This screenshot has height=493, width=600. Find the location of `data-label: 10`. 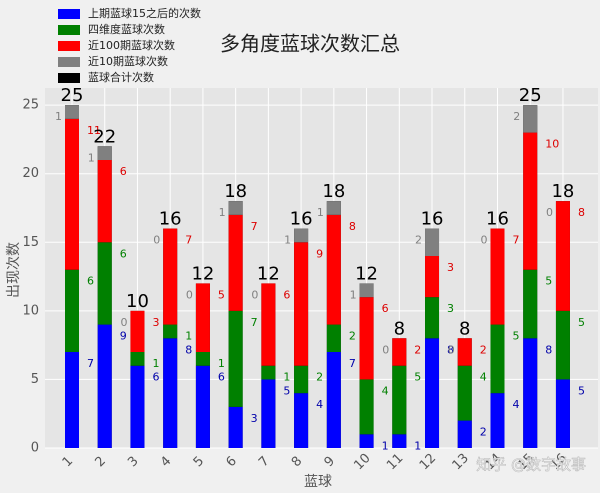

data-label: 10 is located at coordinates (552, 144).